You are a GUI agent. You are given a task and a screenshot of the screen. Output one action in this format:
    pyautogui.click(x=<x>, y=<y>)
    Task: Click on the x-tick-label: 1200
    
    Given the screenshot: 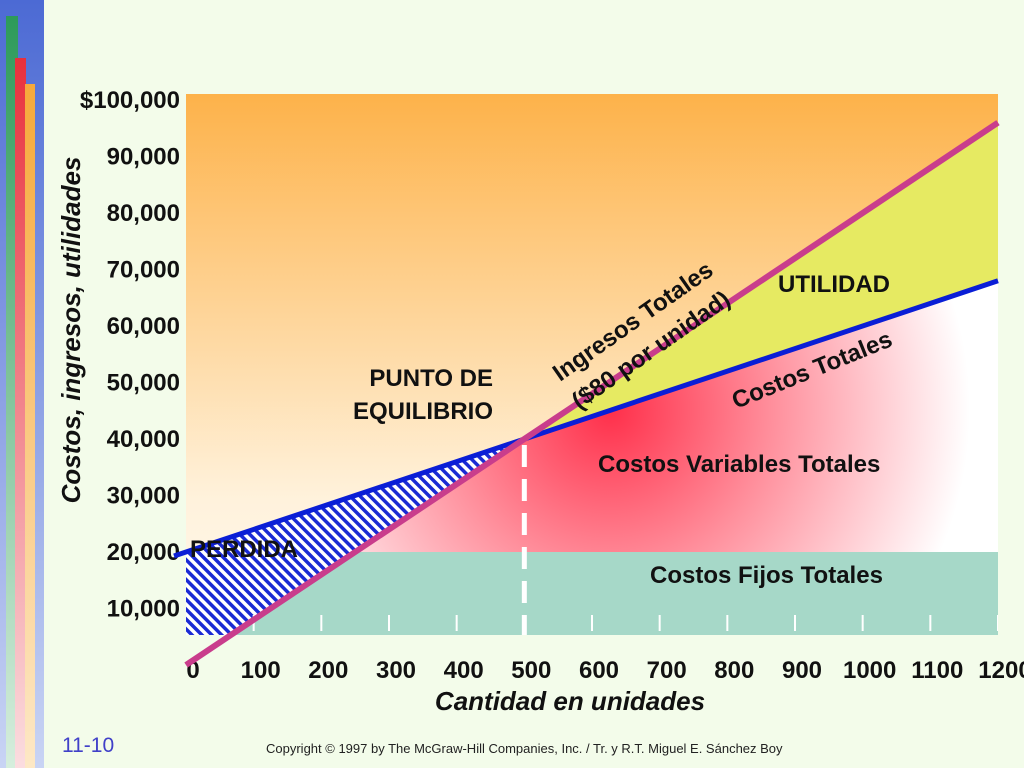 What is the action you would take?
    pyautogui.click(x=1001, y=670)
    